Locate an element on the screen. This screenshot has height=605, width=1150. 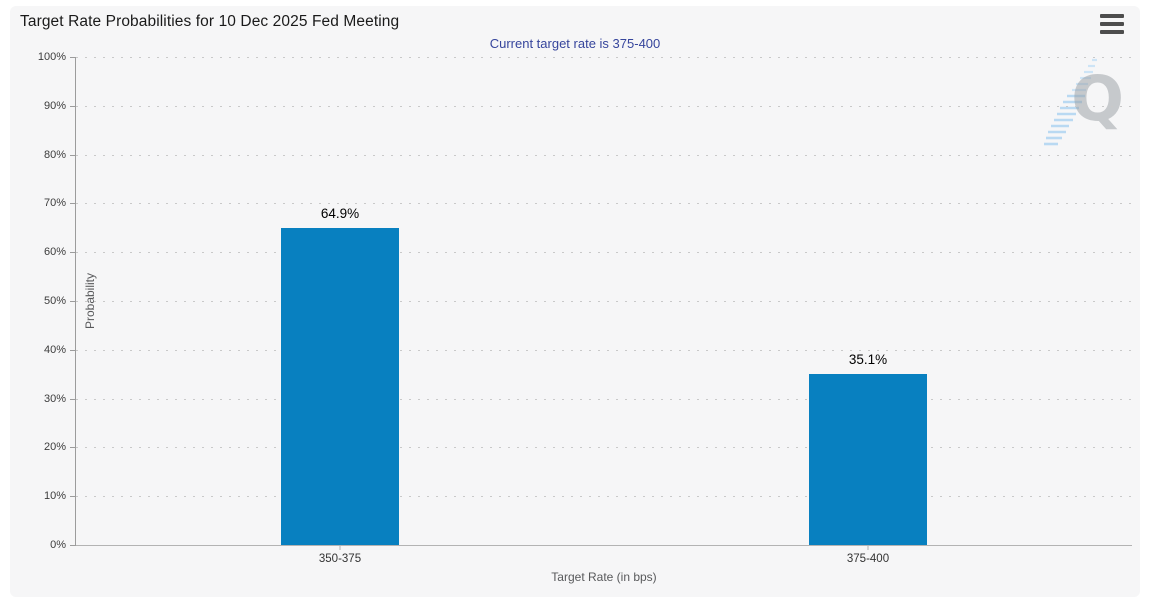
y-tick-label: 50% is located at coordinates (54, 301).